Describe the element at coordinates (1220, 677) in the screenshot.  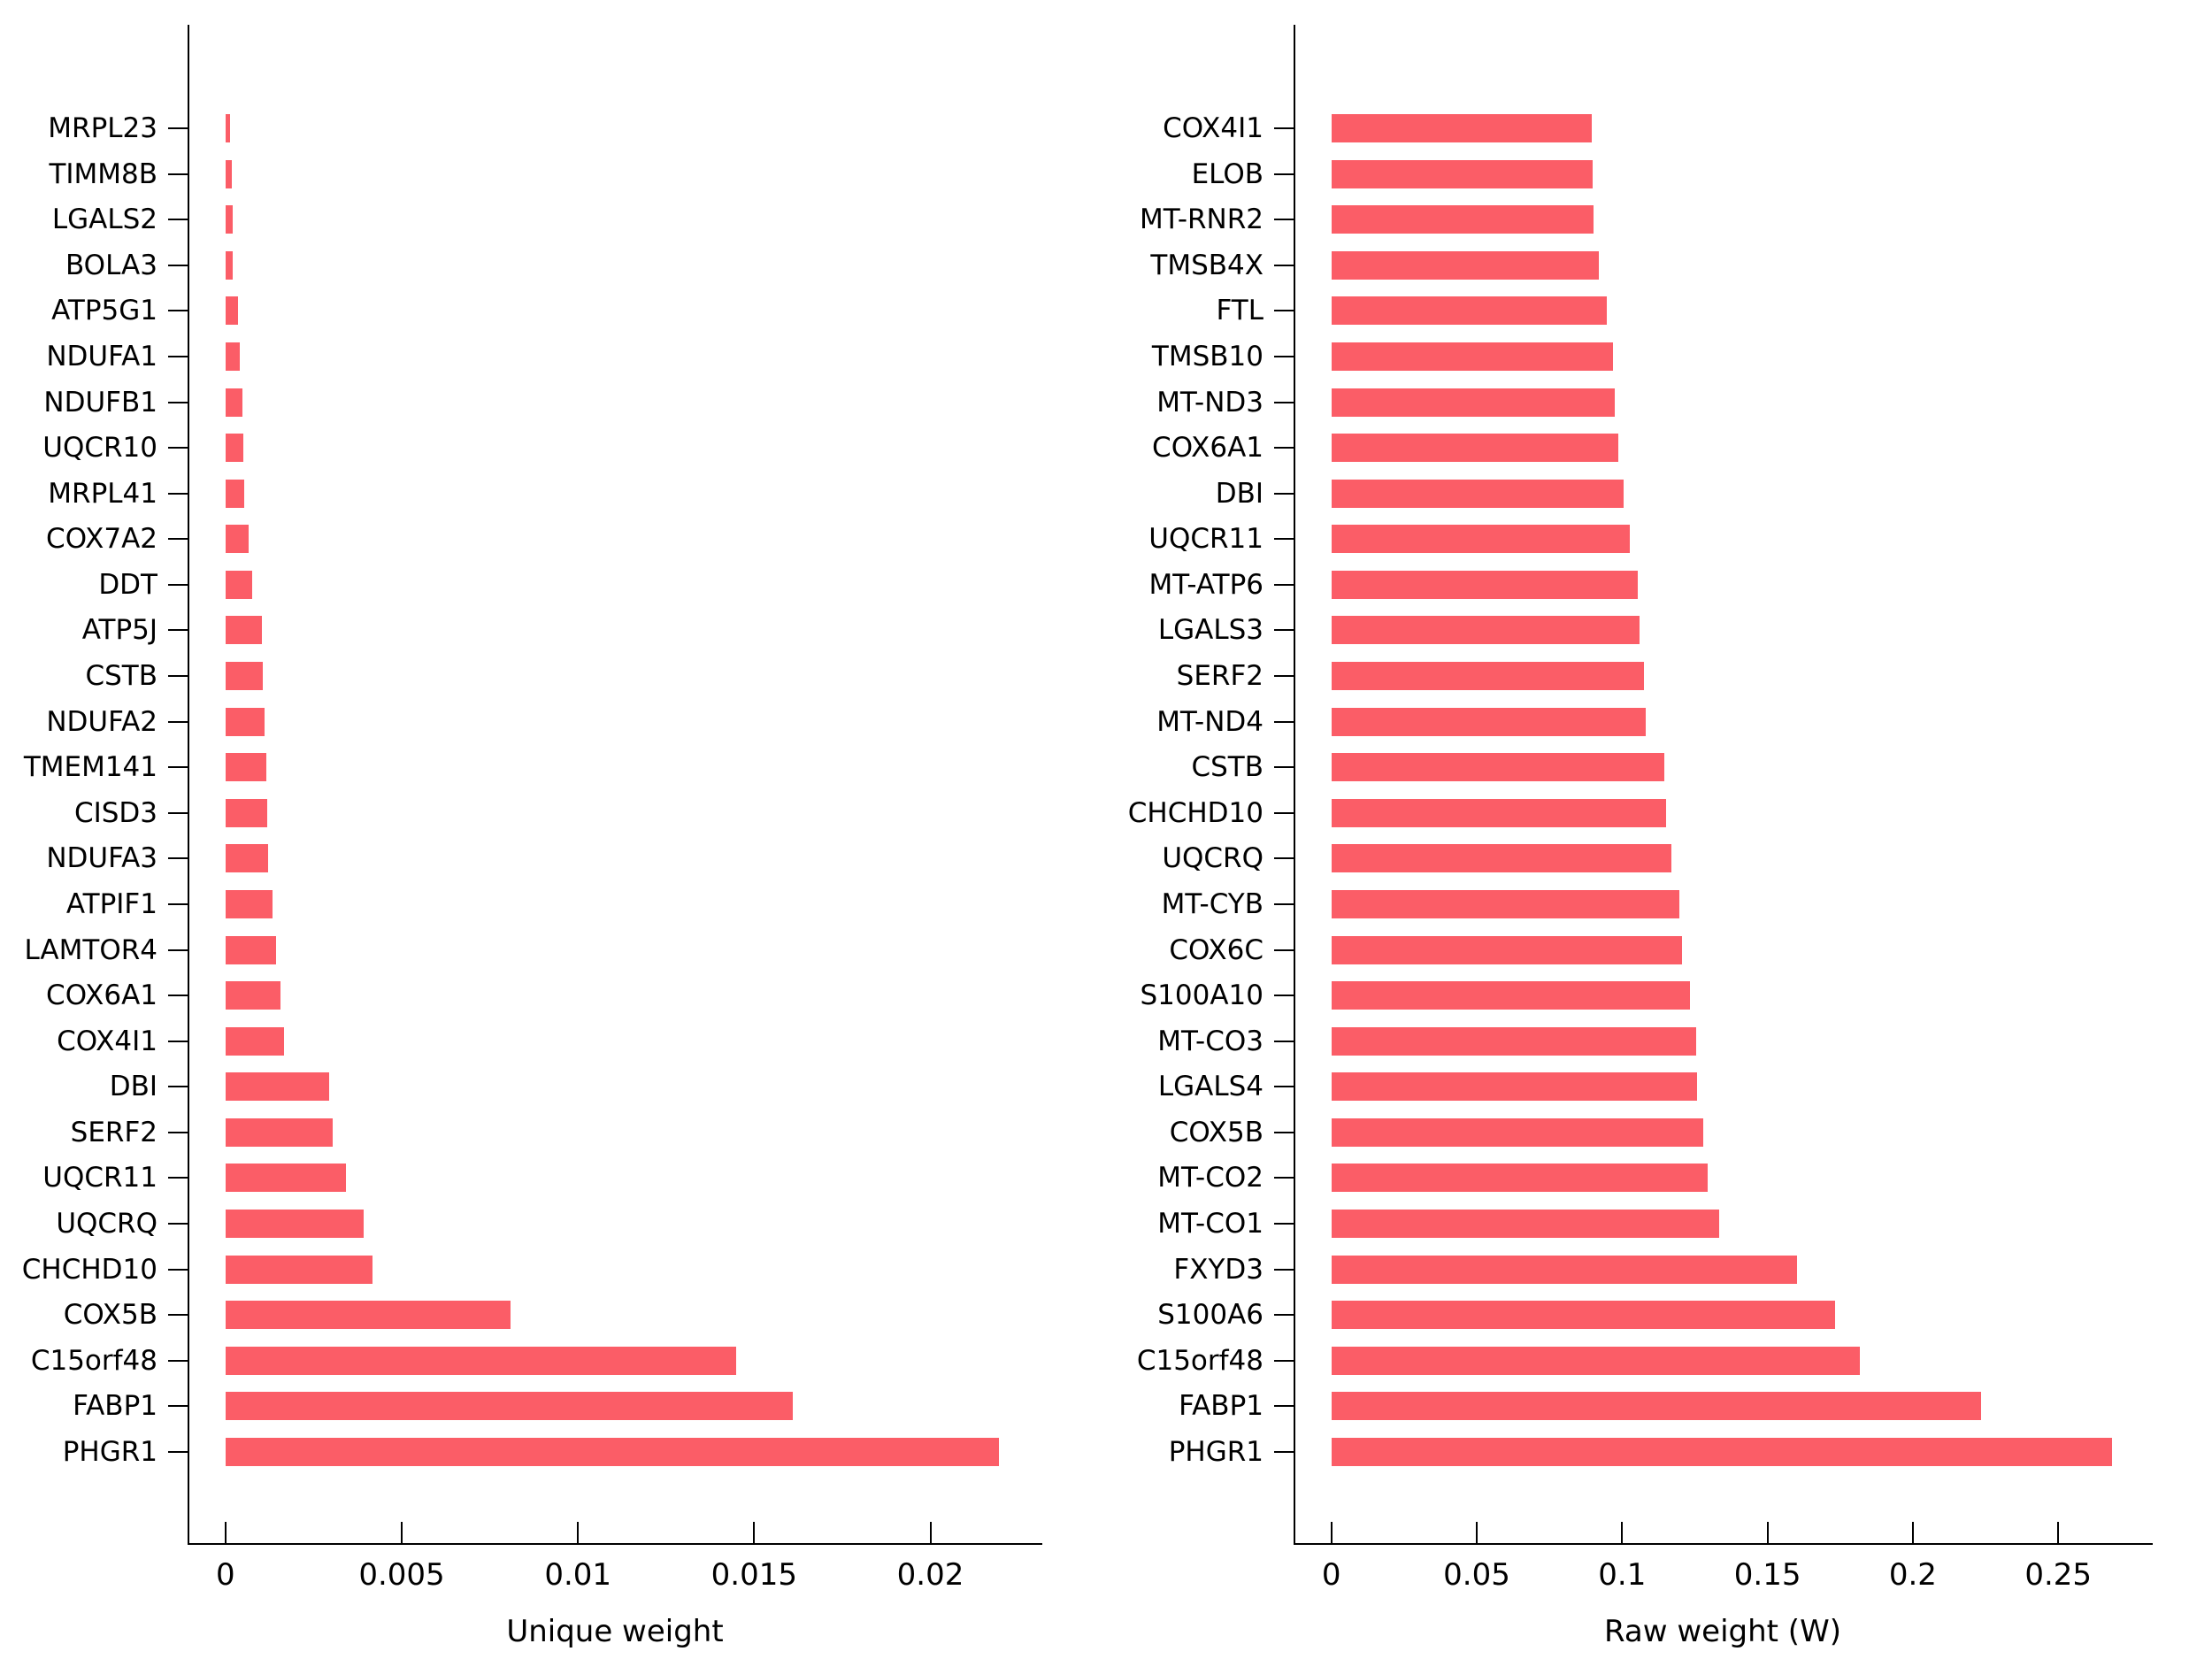
I see `category-label: SERF2` at that location.